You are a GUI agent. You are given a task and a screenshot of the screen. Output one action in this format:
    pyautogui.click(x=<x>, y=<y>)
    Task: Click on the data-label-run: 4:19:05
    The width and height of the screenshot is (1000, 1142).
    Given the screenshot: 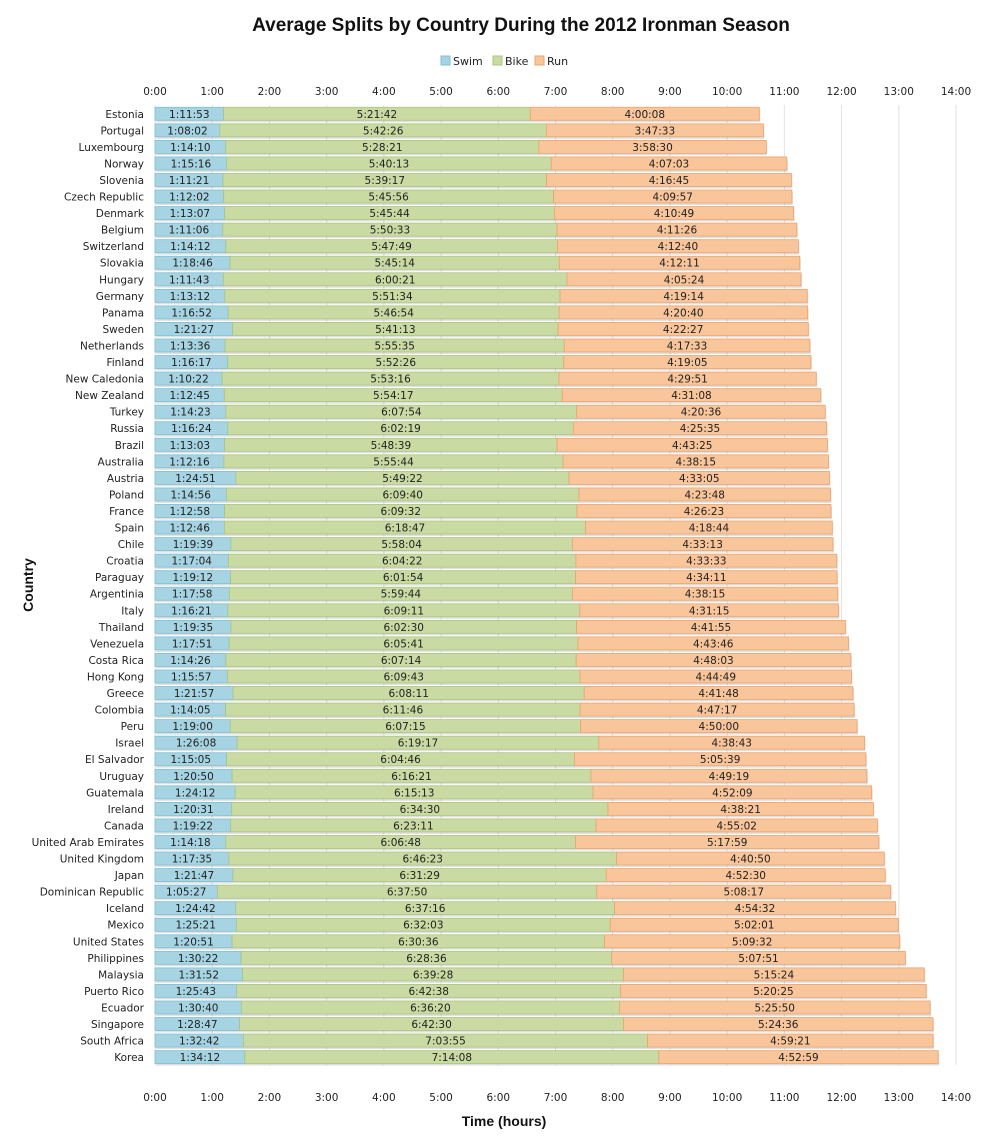 What is the action you would take?
    pyautogui.click(x=687, y=363)
    